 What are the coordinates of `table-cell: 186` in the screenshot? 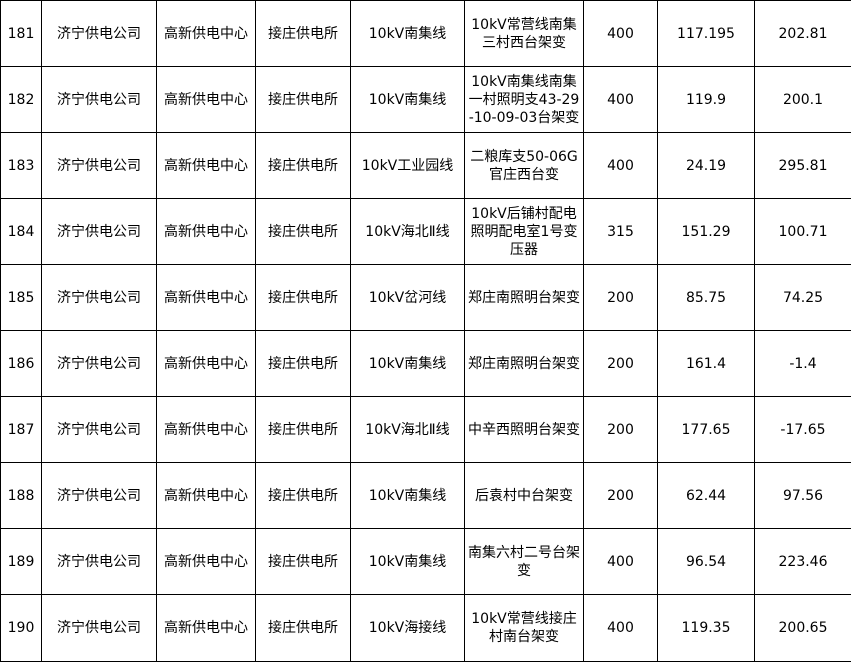 It's located at (21, 364).